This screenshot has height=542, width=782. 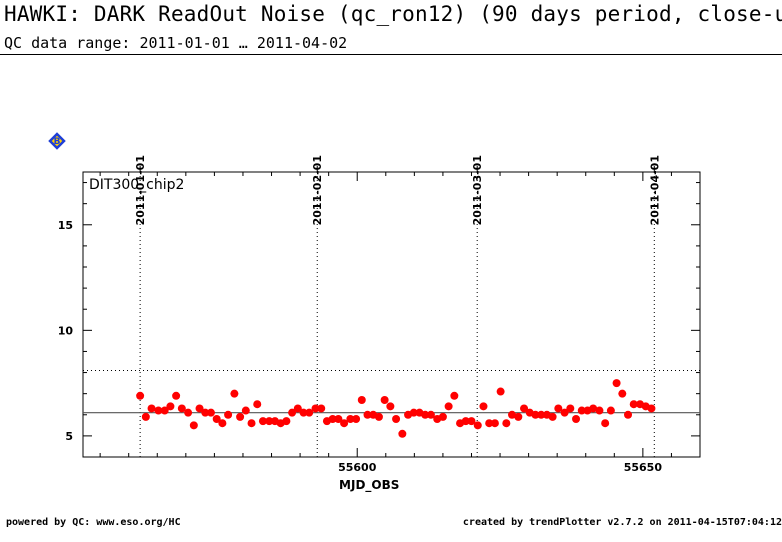 I want to click on y-tick-label: 5, so click(x=69, y=436).